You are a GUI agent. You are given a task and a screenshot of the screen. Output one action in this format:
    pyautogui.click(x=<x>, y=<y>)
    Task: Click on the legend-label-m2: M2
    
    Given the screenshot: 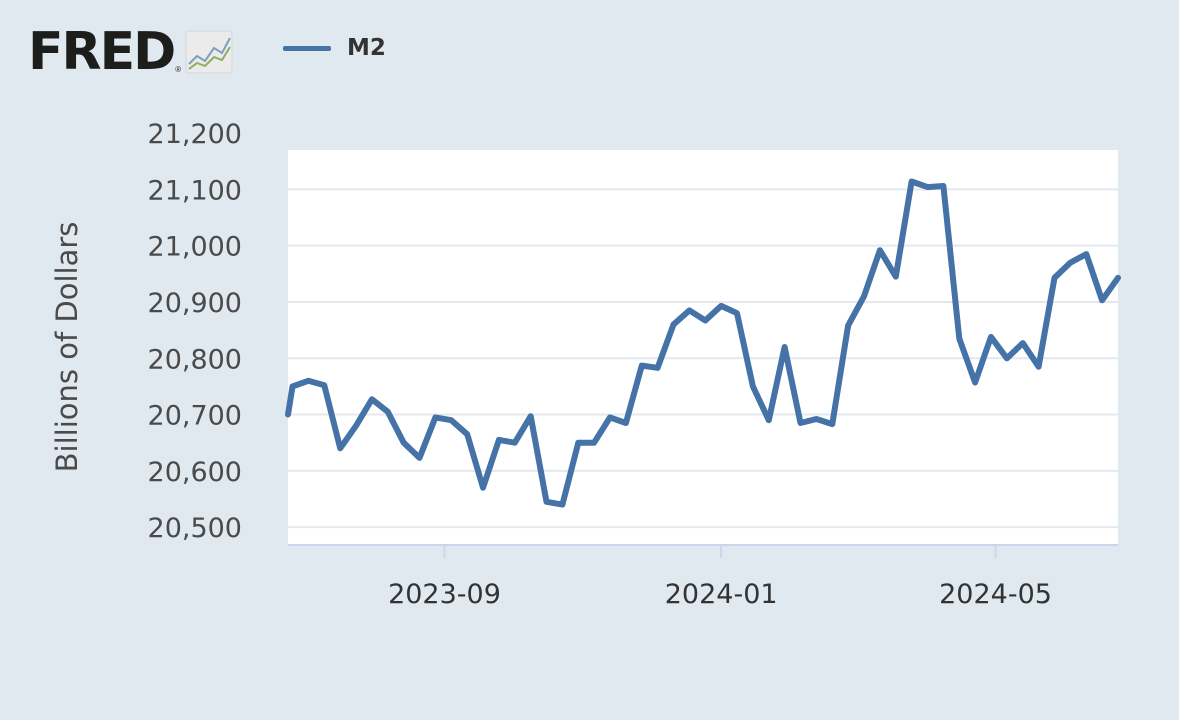 What is the action you would take?
    pyautogui.click(x=366, y=48)
    